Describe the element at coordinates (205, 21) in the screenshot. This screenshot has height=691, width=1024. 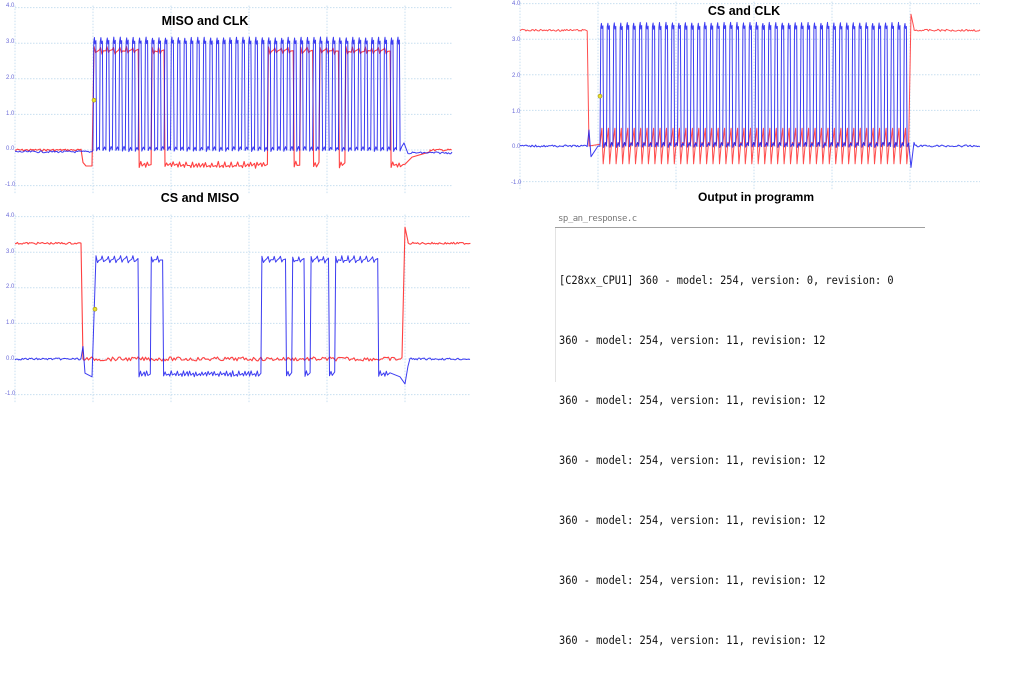
I see `chart-title-miso-clk: MISO and CLK` at that location.